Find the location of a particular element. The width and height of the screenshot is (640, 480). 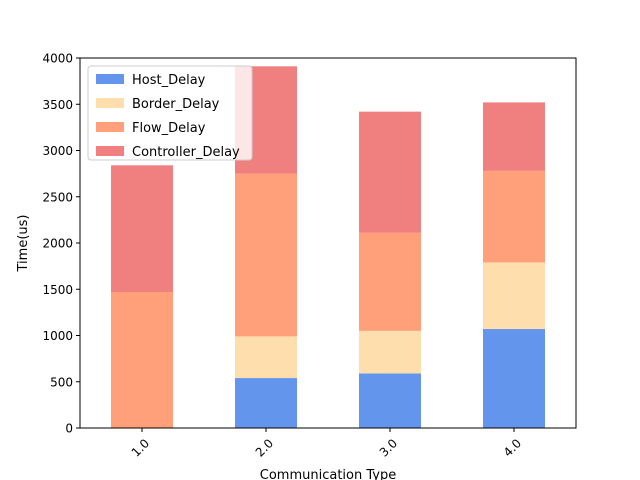

y-axis-label: Time(us) is located at coordinates (23, 244).